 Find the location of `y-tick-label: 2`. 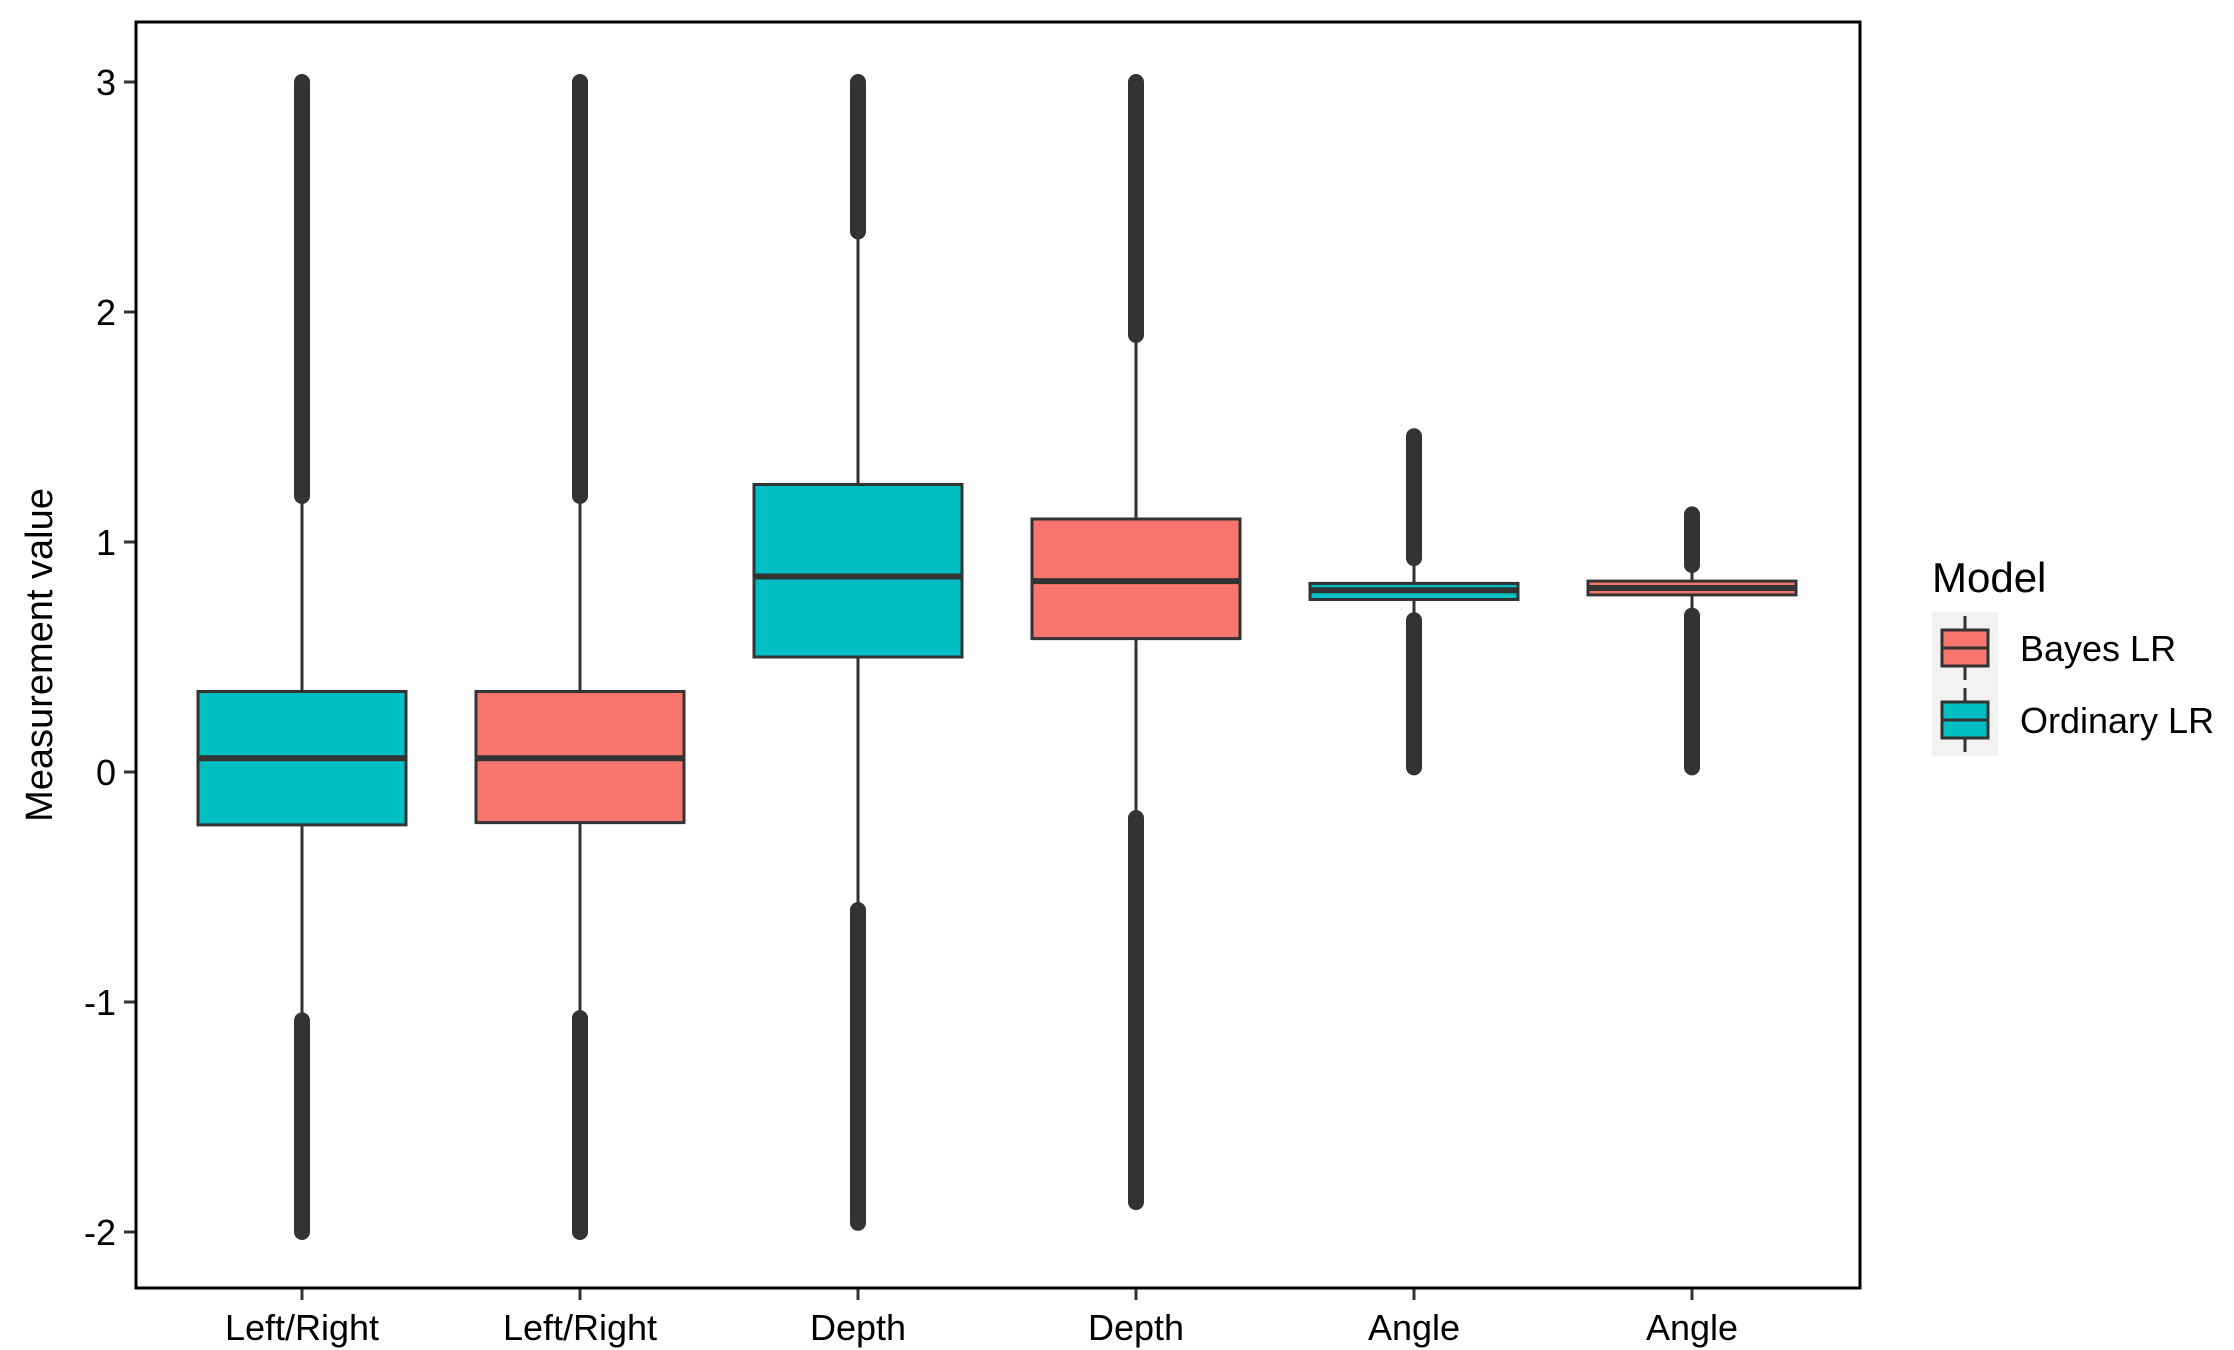

y-tick-label: 2 is located at coordinates (106, 312).